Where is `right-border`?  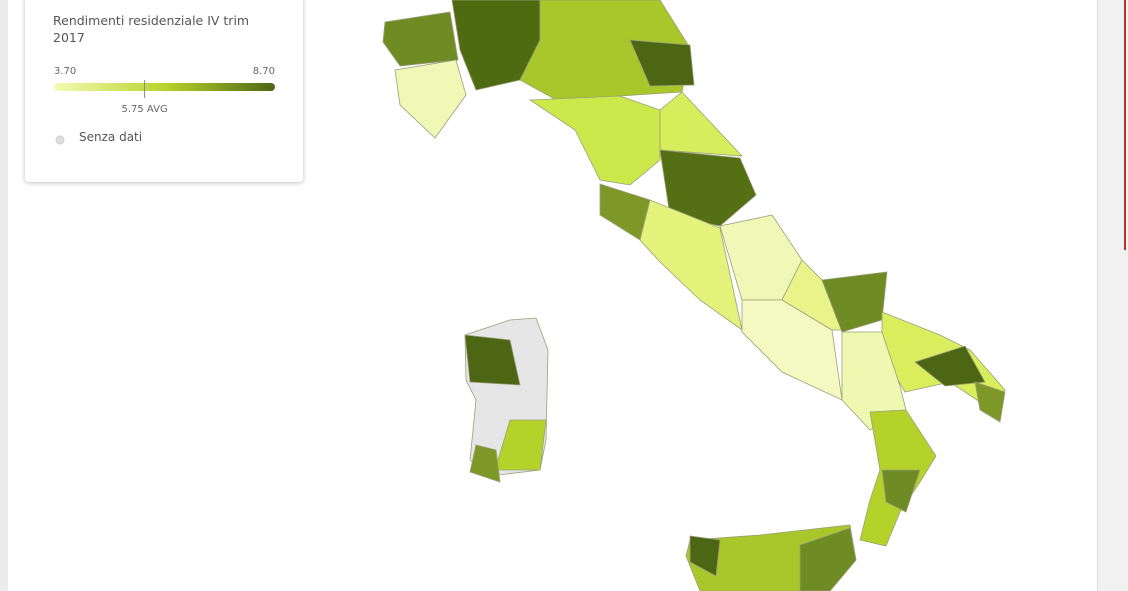
right-border is located at coordinates (1112, 295).